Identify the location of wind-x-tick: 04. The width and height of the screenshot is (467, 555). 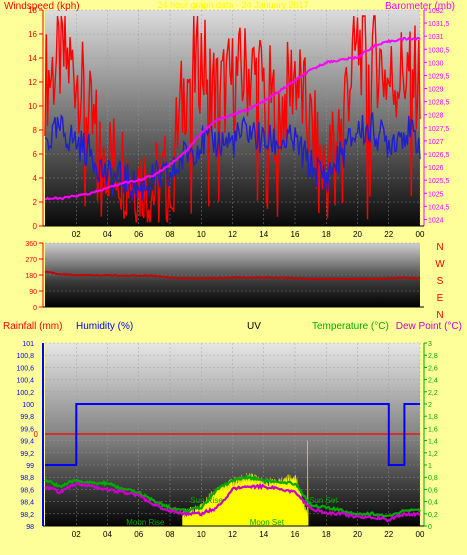
(107, 234).